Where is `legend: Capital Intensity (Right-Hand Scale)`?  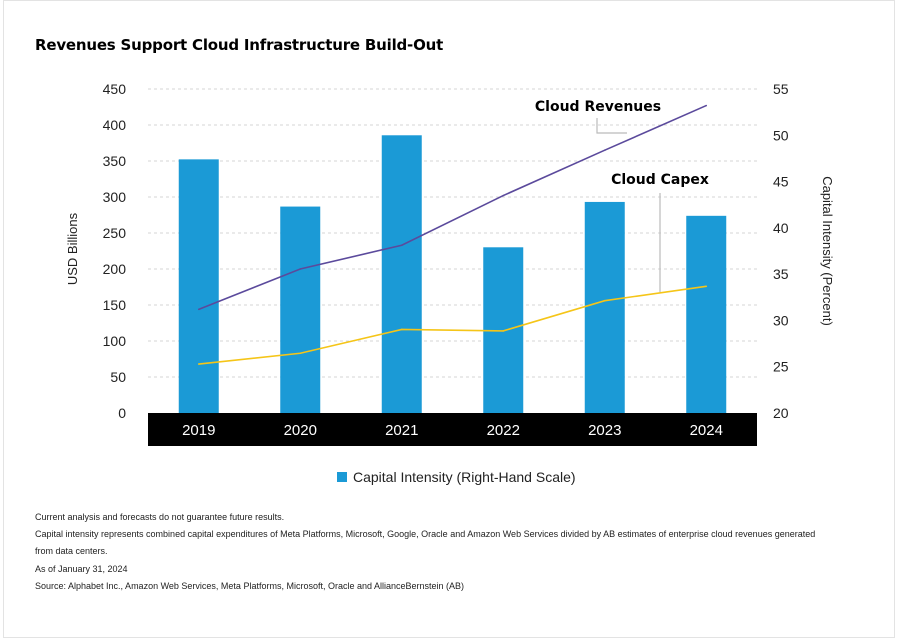 legend: Capital Intensity (Right-Hand Scale) is located at coordinates (456, 477).